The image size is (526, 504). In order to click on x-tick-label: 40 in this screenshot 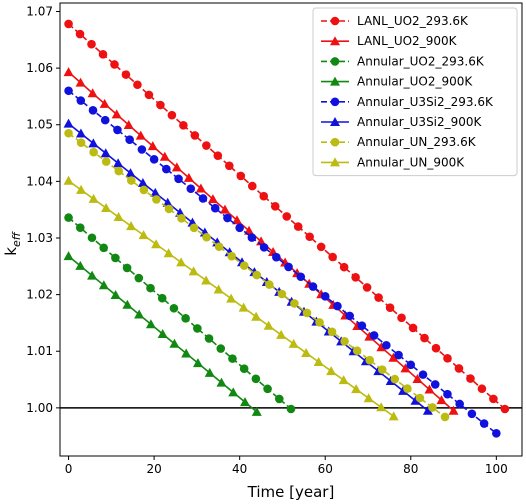, I will do `click(239, 469)`.